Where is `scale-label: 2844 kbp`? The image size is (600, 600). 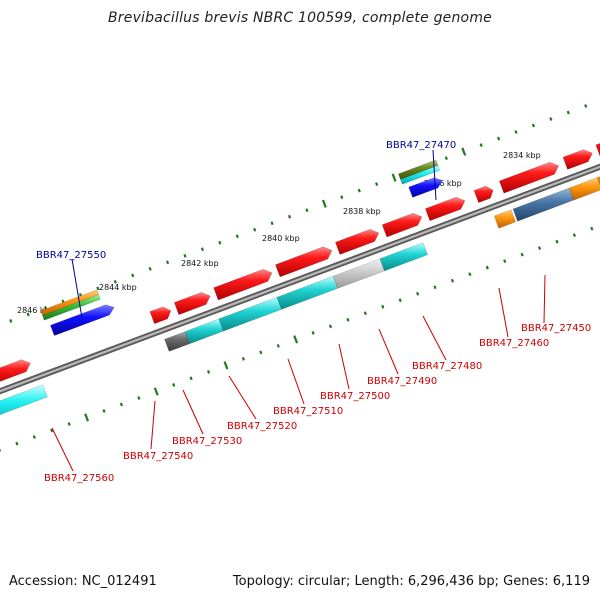 scale-label: 2844 kbp is located at coordinates (118, 287).